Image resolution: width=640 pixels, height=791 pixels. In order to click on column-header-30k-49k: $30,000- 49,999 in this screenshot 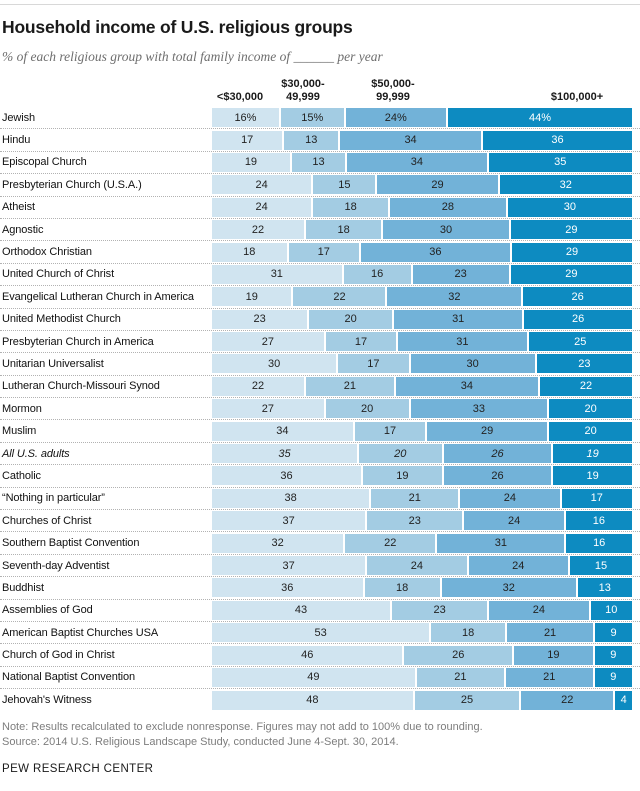, I will do `click(302, 91)`.